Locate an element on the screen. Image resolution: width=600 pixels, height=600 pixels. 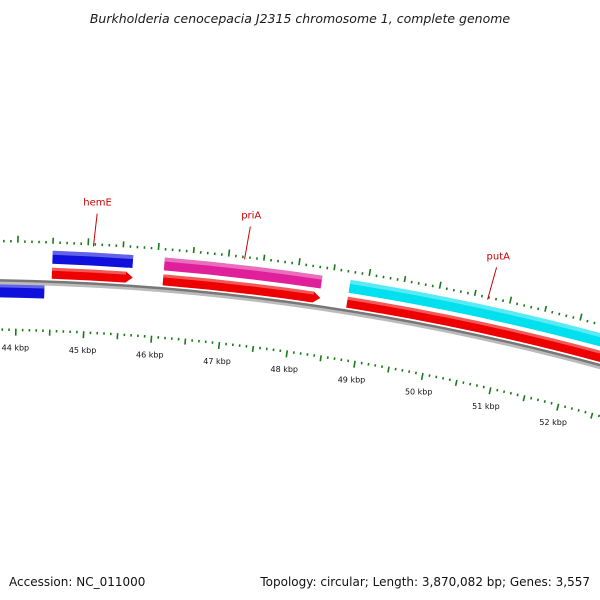
partial-gene-feature is located at coordinates (22, 291).